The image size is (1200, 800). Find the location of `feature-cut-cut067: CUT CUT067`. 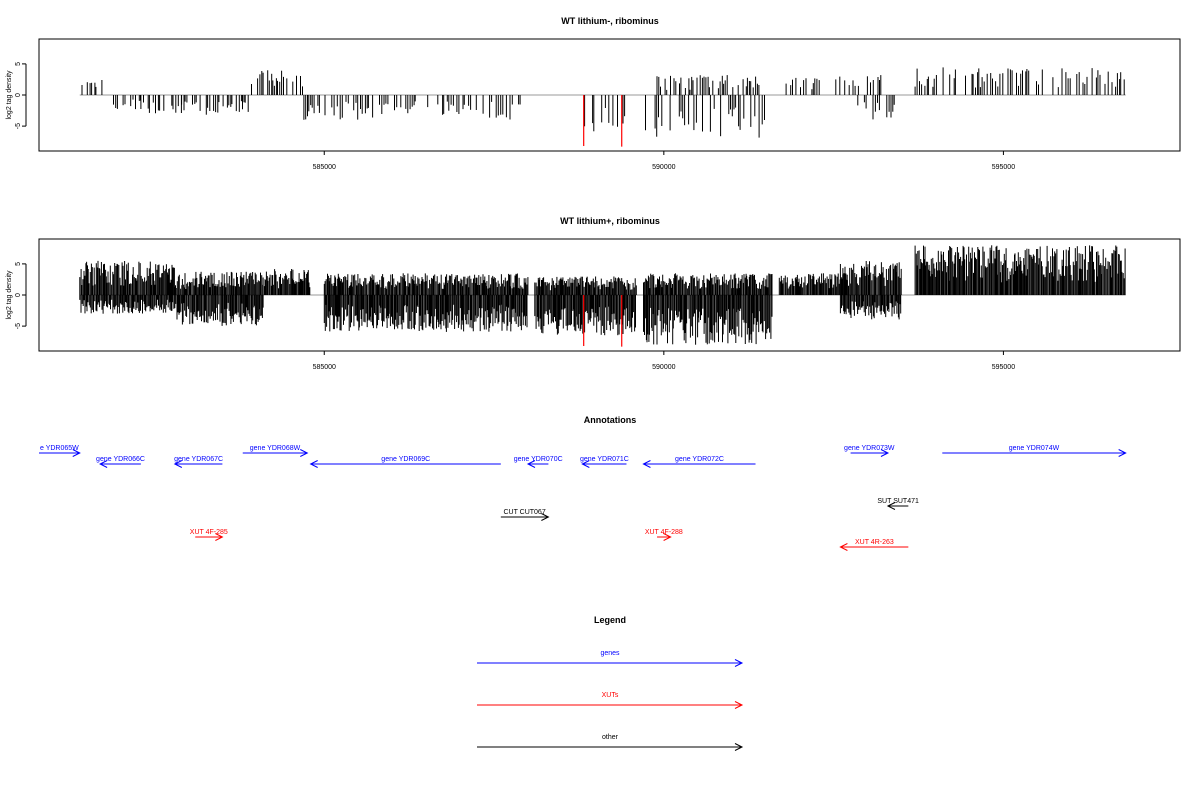

feature-cut-cut067: CUT CUT067 is located at coordinates (525, 515).